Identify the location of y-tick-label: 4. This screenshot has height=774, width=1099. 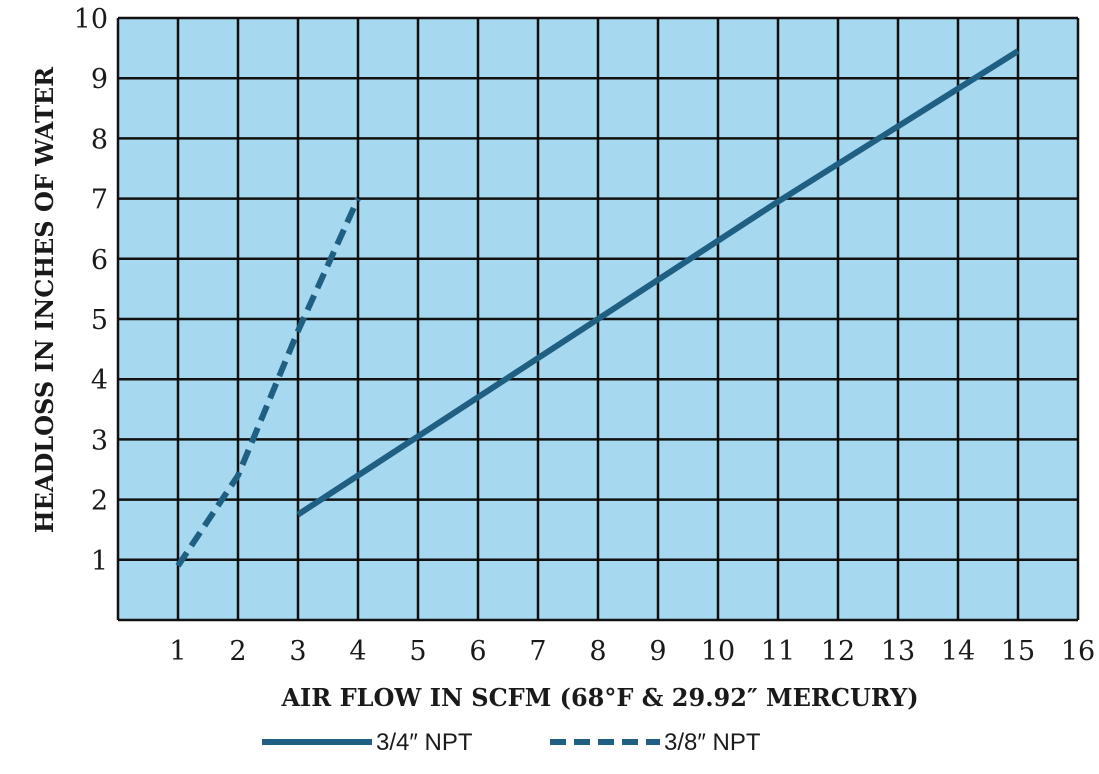
(99, 380).